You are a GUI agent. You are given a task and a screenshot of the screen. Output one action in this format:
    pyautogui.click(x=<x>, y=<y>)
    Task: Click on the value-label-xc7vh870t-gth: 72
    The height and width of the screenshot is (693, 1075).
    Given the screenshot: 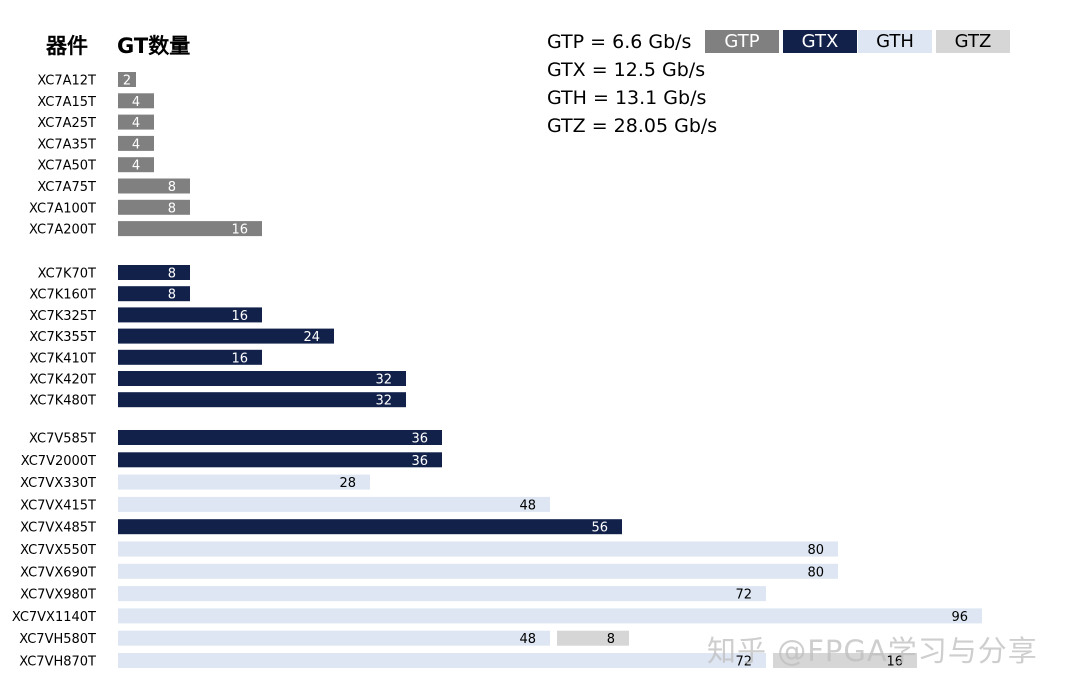 What is the action you would take?
    pyautogui.click(x=743, y=662)
    